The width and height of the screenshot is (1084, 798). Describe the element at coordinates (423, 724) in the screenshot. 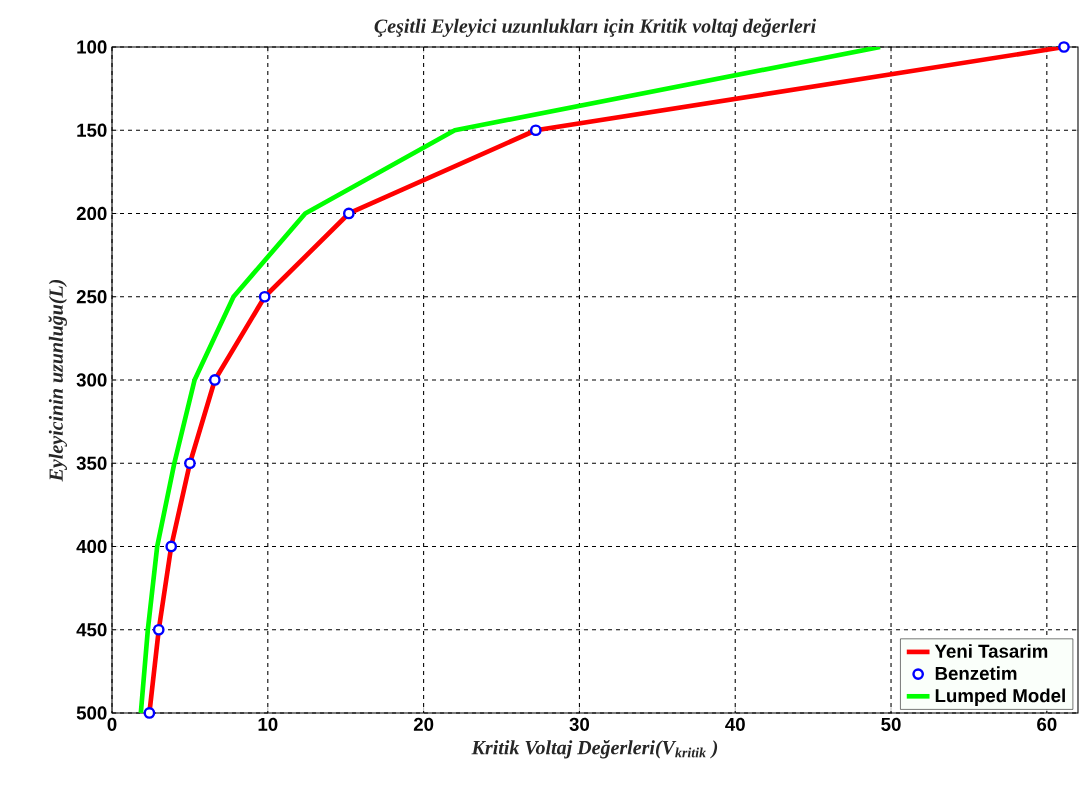

I see `x-tick-label: 20` at that location.